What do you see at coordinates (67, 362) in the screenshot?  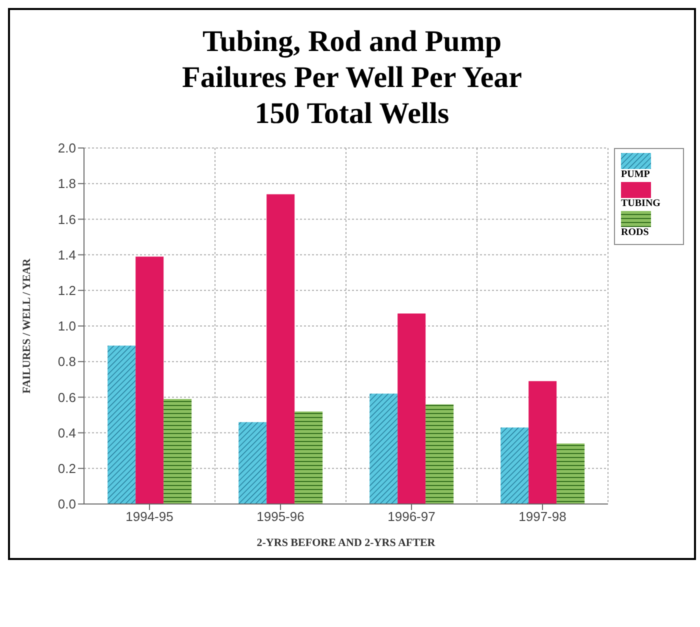 I see `y-tick-label: 0.8` at bounding box center [67, 362].